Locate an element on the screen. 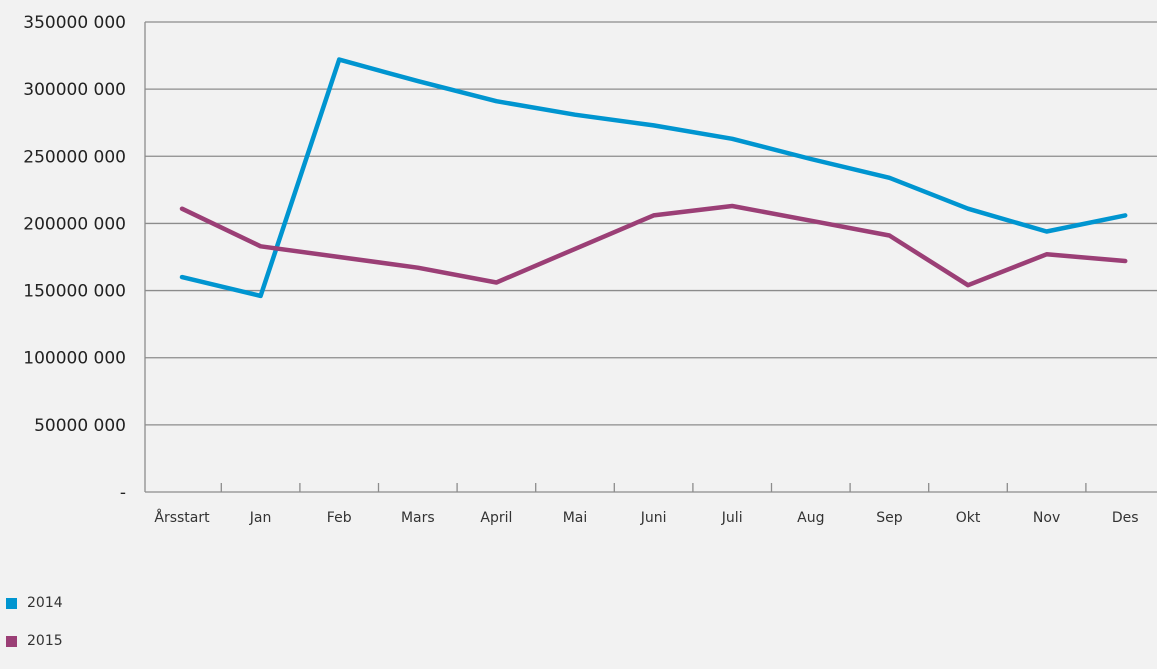 This screenshot has width=1157, height=669. x-tick-label: Juni is located at coordinates (653, 518).